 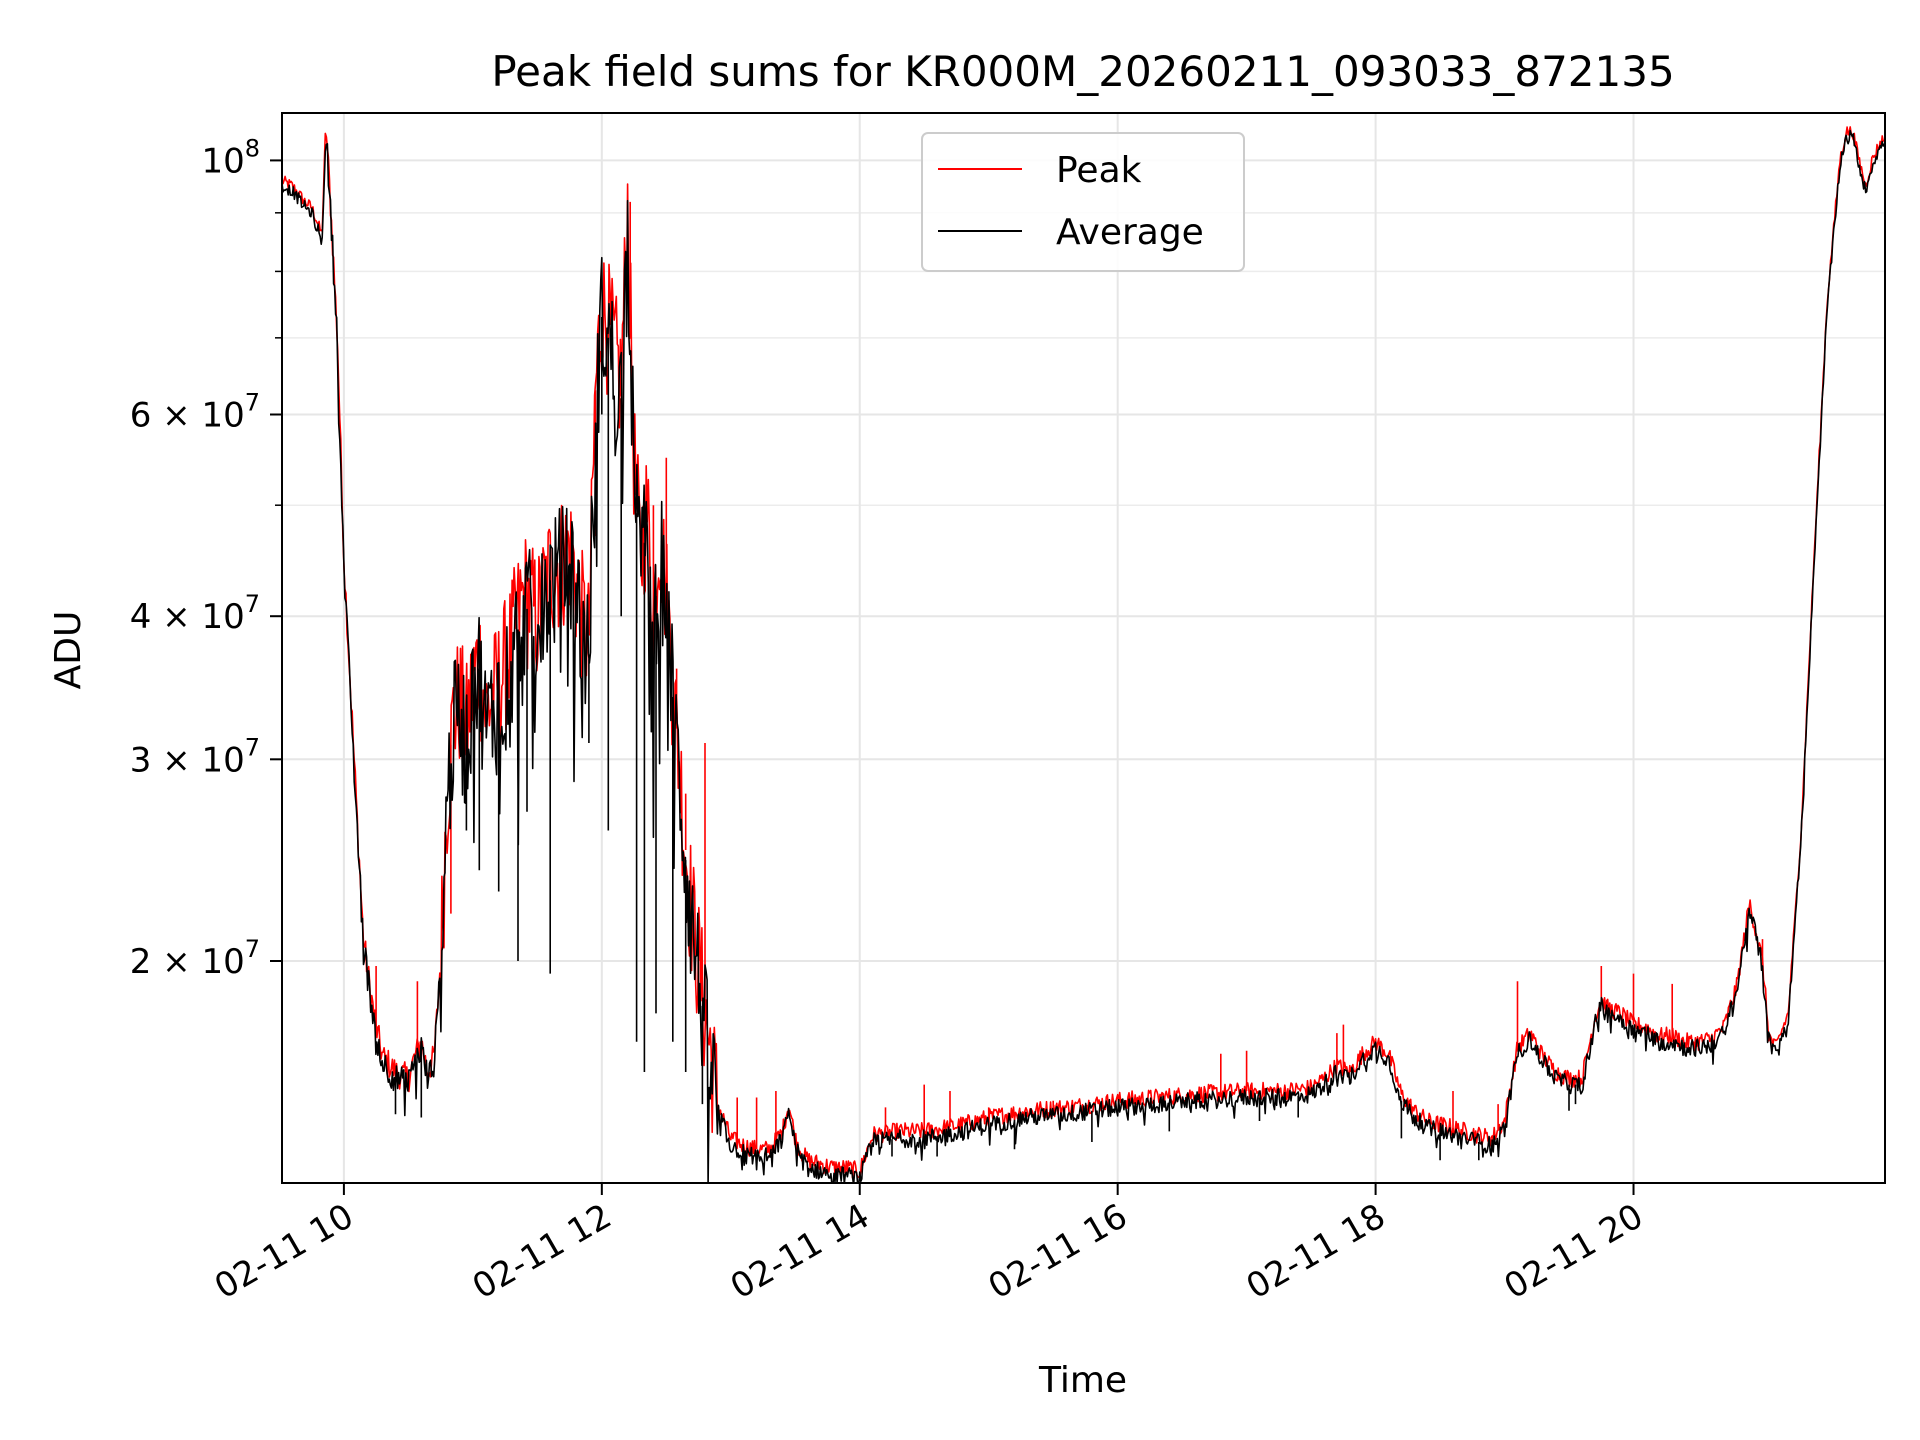 What do you see at coordinates (206, 558) in the screenshot?
I see `y-ticks: 2 × 107 3 × 107 4 × 107 6 × 107 108` at bounding box center [206, 558].